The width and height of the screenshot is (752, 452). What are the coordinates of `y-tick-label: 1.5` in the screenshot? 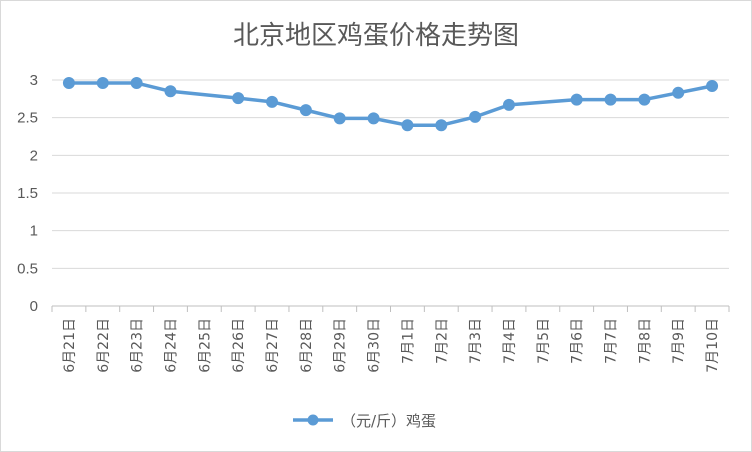 It's located at (27, 193).